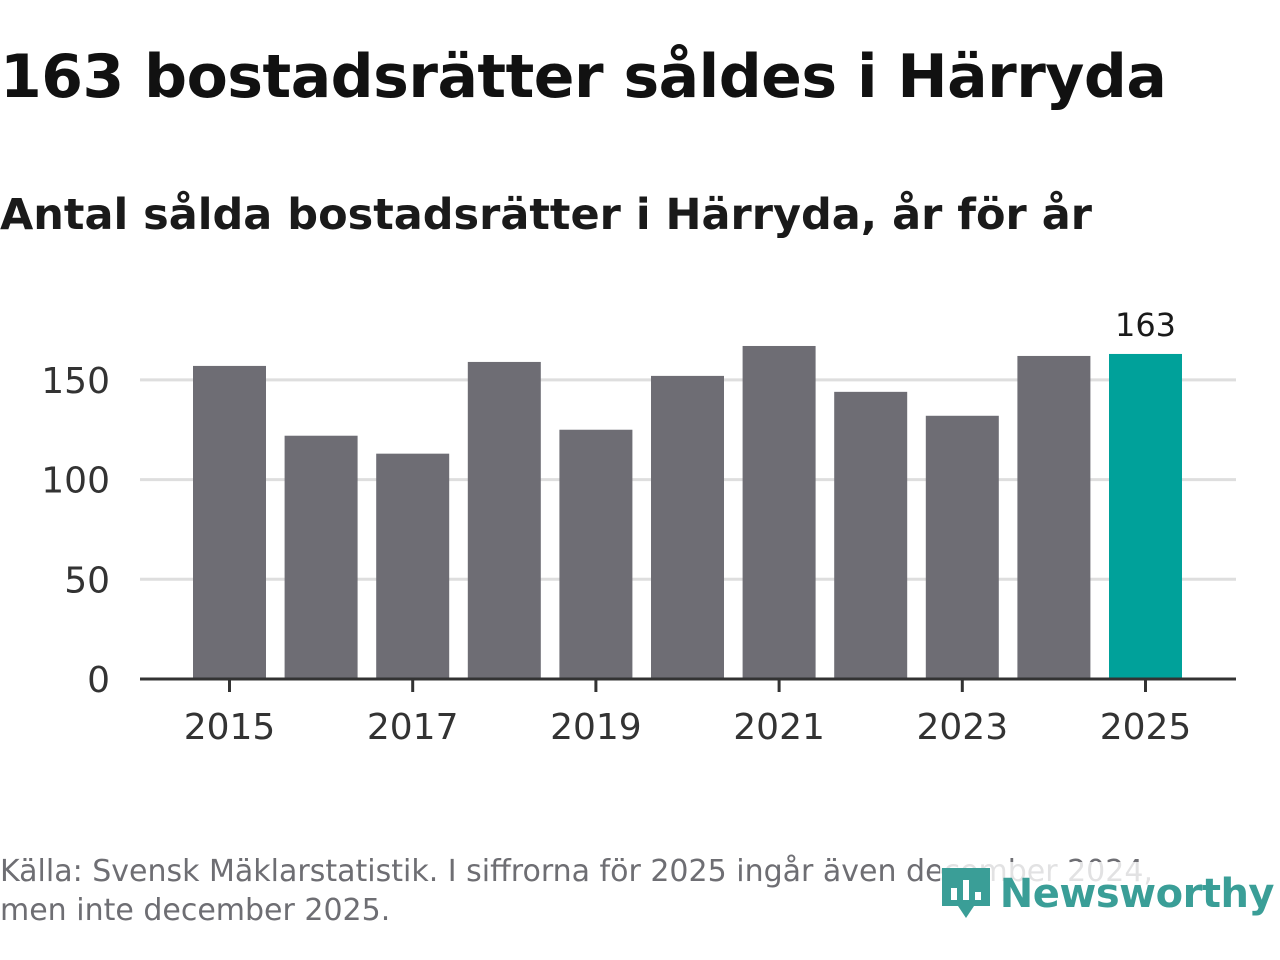 This screenshot has width=1280, height=960. I want to click on x-tick-label: 2025, so click(1146, 727).